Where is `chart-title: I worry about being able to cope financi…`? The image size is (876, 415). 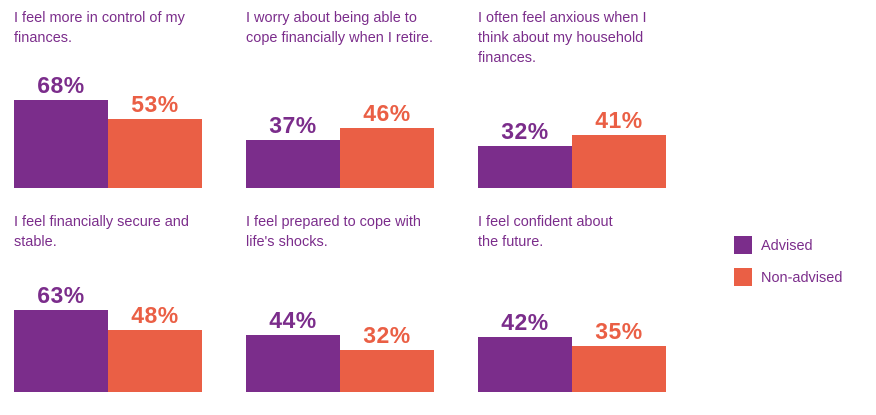
chart-title: I worry about being able to cope financi… is located at coordinates (339, 28).